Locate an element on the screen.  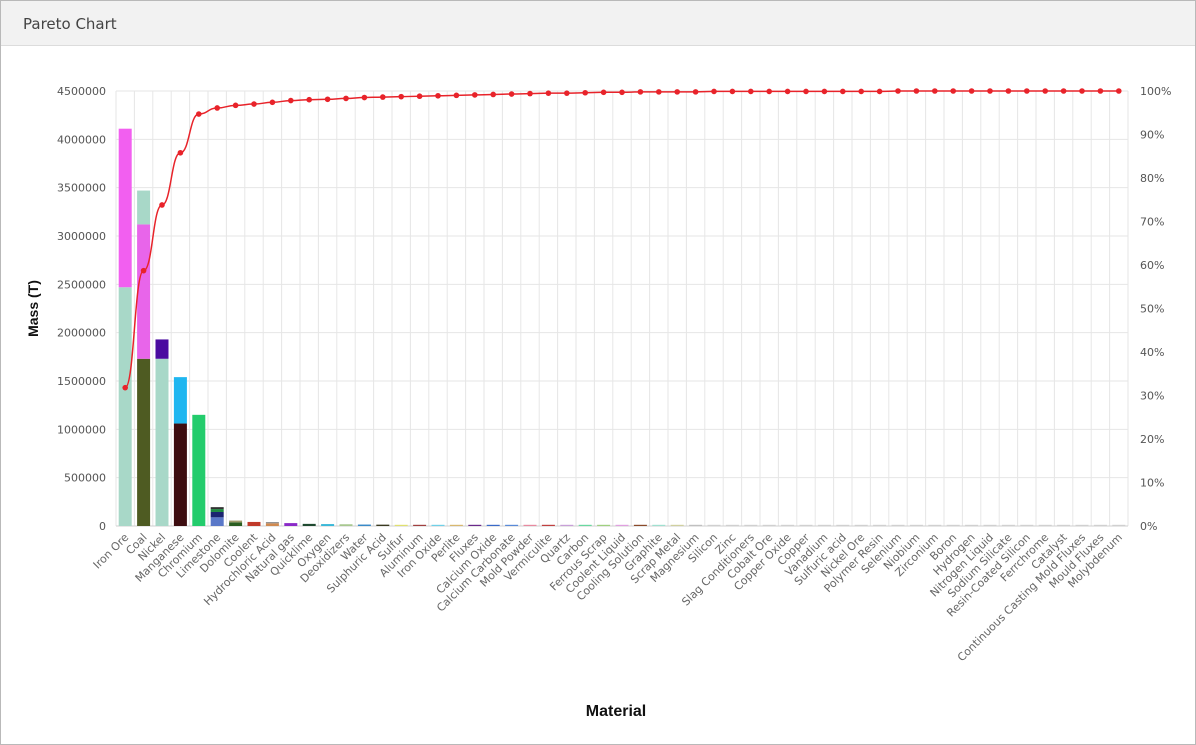
panel-header: Pareto Chart is located at coordinates (598, 23).